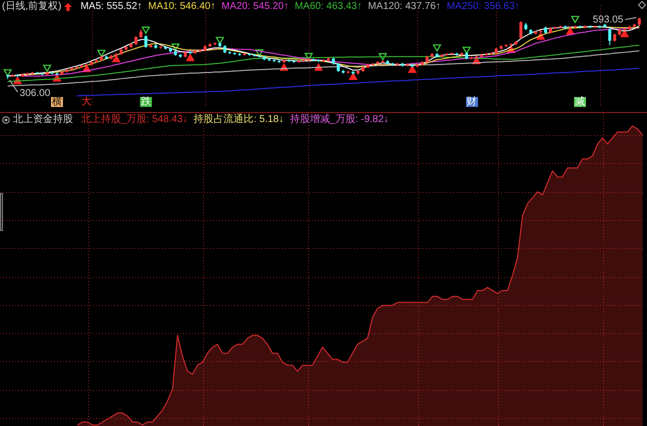 The image size is (647, 426). What do you see at coordinates (328, 7) in the screenshot?
I see `text: MA60: 463.43↑` at bounding box center [328, 7].